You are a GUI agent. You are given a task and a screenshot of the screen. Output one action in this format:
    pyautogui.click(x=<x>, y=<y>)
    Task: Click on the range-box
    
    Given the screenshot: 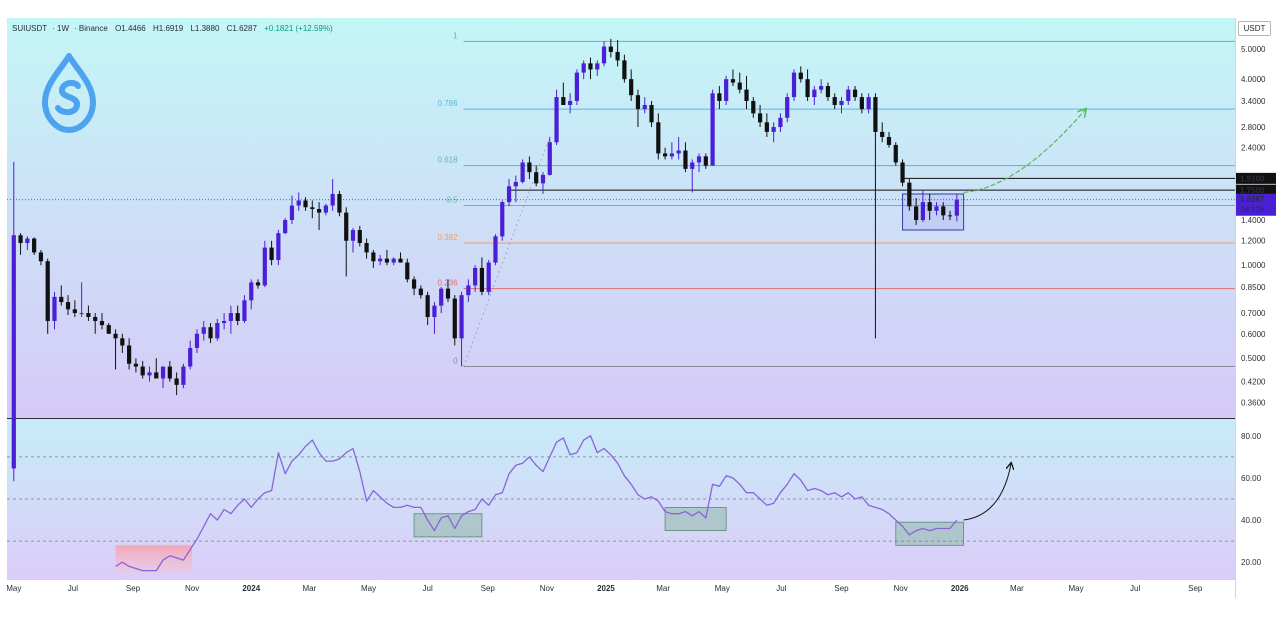 What is the action you would take?
    pyautogui.click(x=933, y=212)
    